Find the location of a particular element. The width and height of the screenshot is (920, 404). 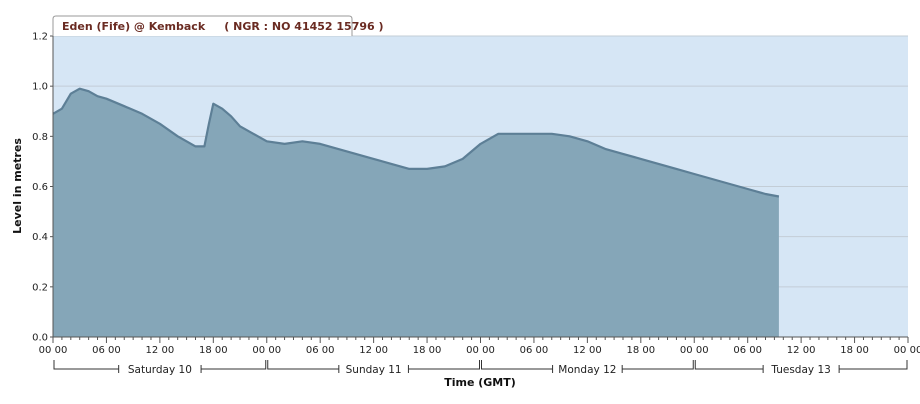

y-tick-label: 1.0 is located at coordinates (40, 87).